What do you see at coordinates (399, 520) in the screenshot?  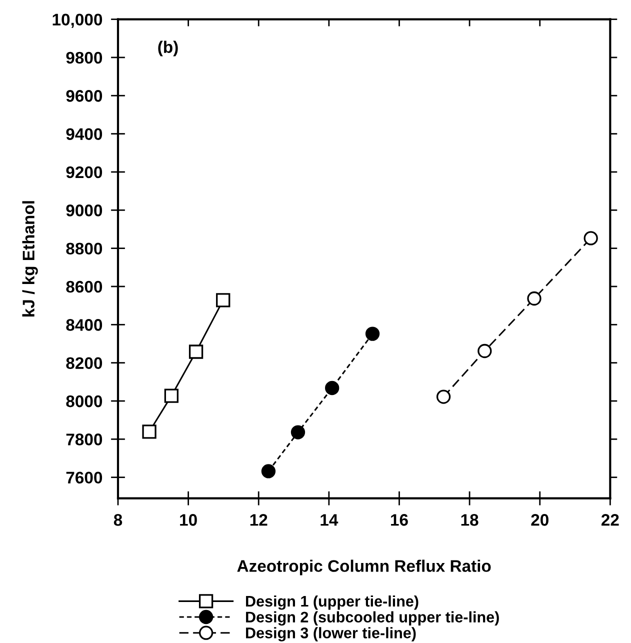 I see `x-tick-label: 16` at bounding box center [399, 520].